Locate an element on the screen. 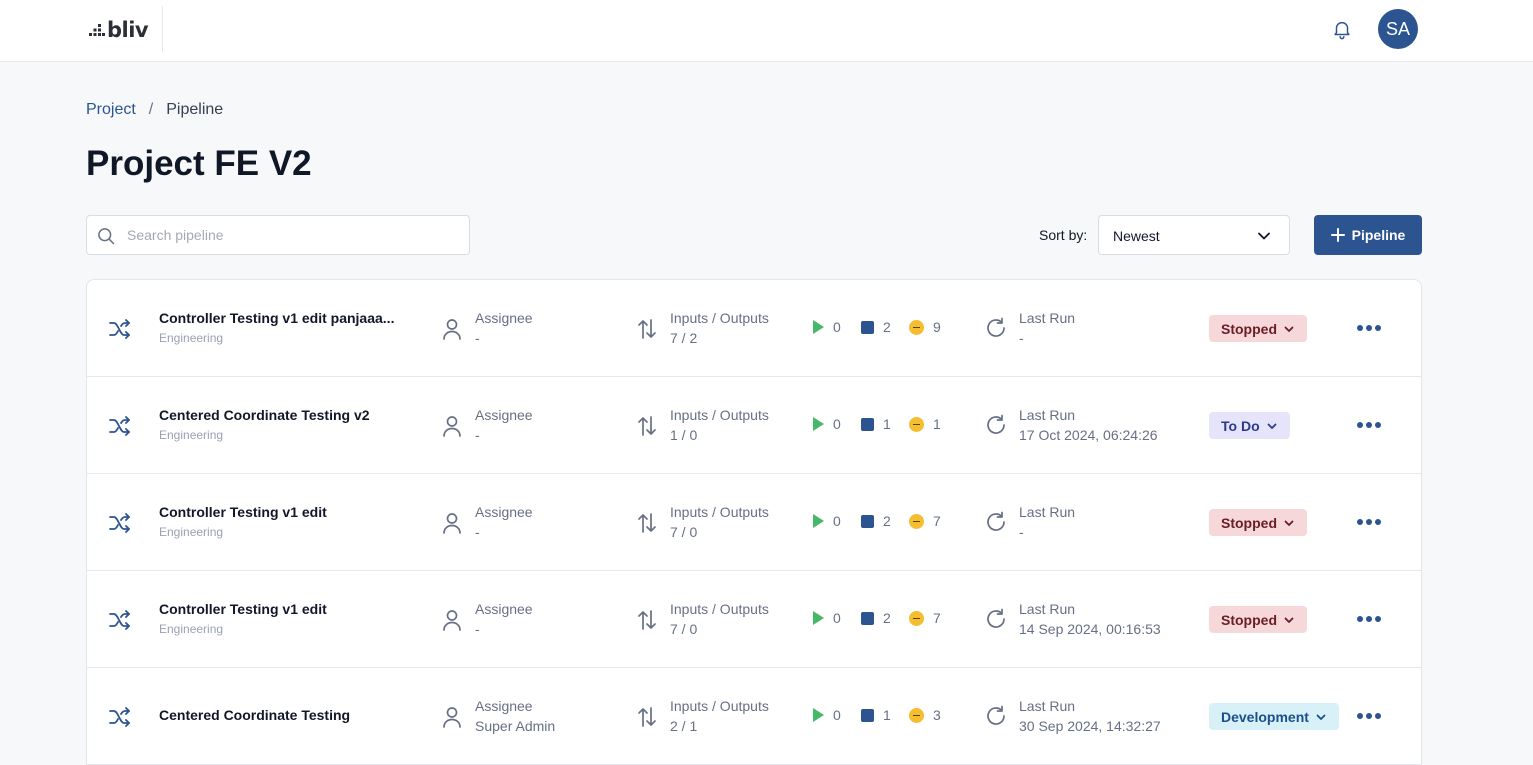 The width and height of the screenshot is (1533, 765). sort-dropdown: Newest is located at coordinates (1194, 235).